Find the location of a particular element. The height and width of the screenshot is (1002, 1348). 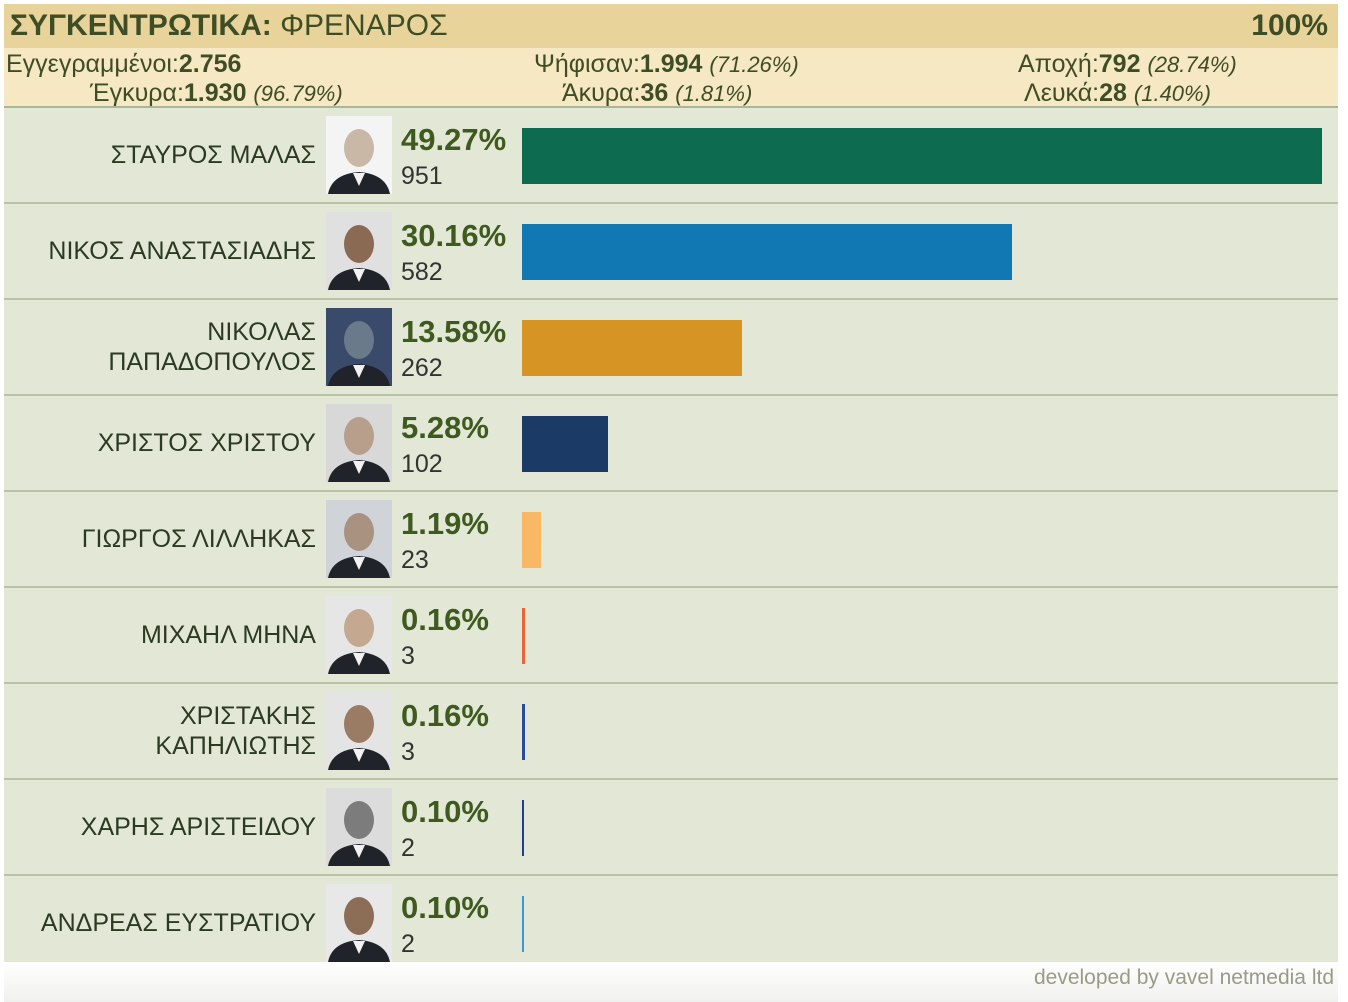

candidate-votes: 23 is located at coordinates (415, 560).